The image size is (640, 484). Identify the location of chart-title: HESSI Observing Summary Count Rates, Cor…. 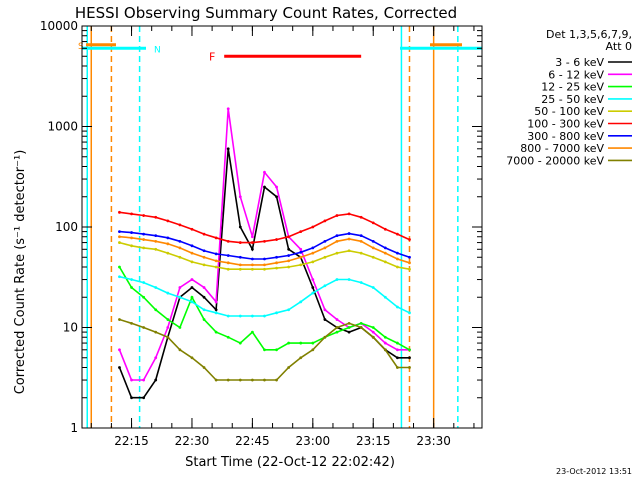
(266, 13).